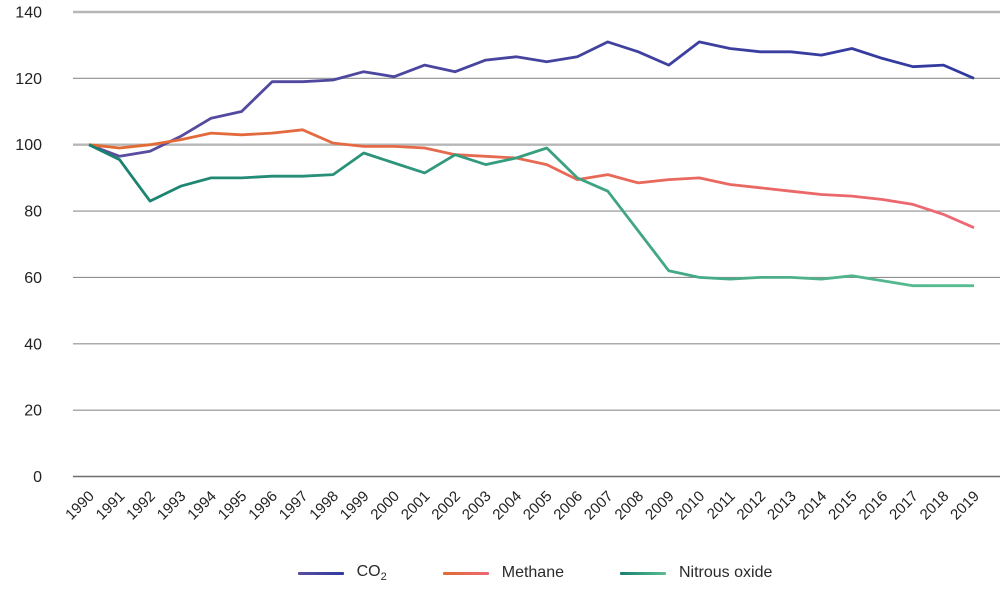 Image resolution: width=1000 pixels, height=604 pixels. Describe the element at coordinates (965, 506) in the screenshot. I see `x-tick-label-2019: 2019` at that location.